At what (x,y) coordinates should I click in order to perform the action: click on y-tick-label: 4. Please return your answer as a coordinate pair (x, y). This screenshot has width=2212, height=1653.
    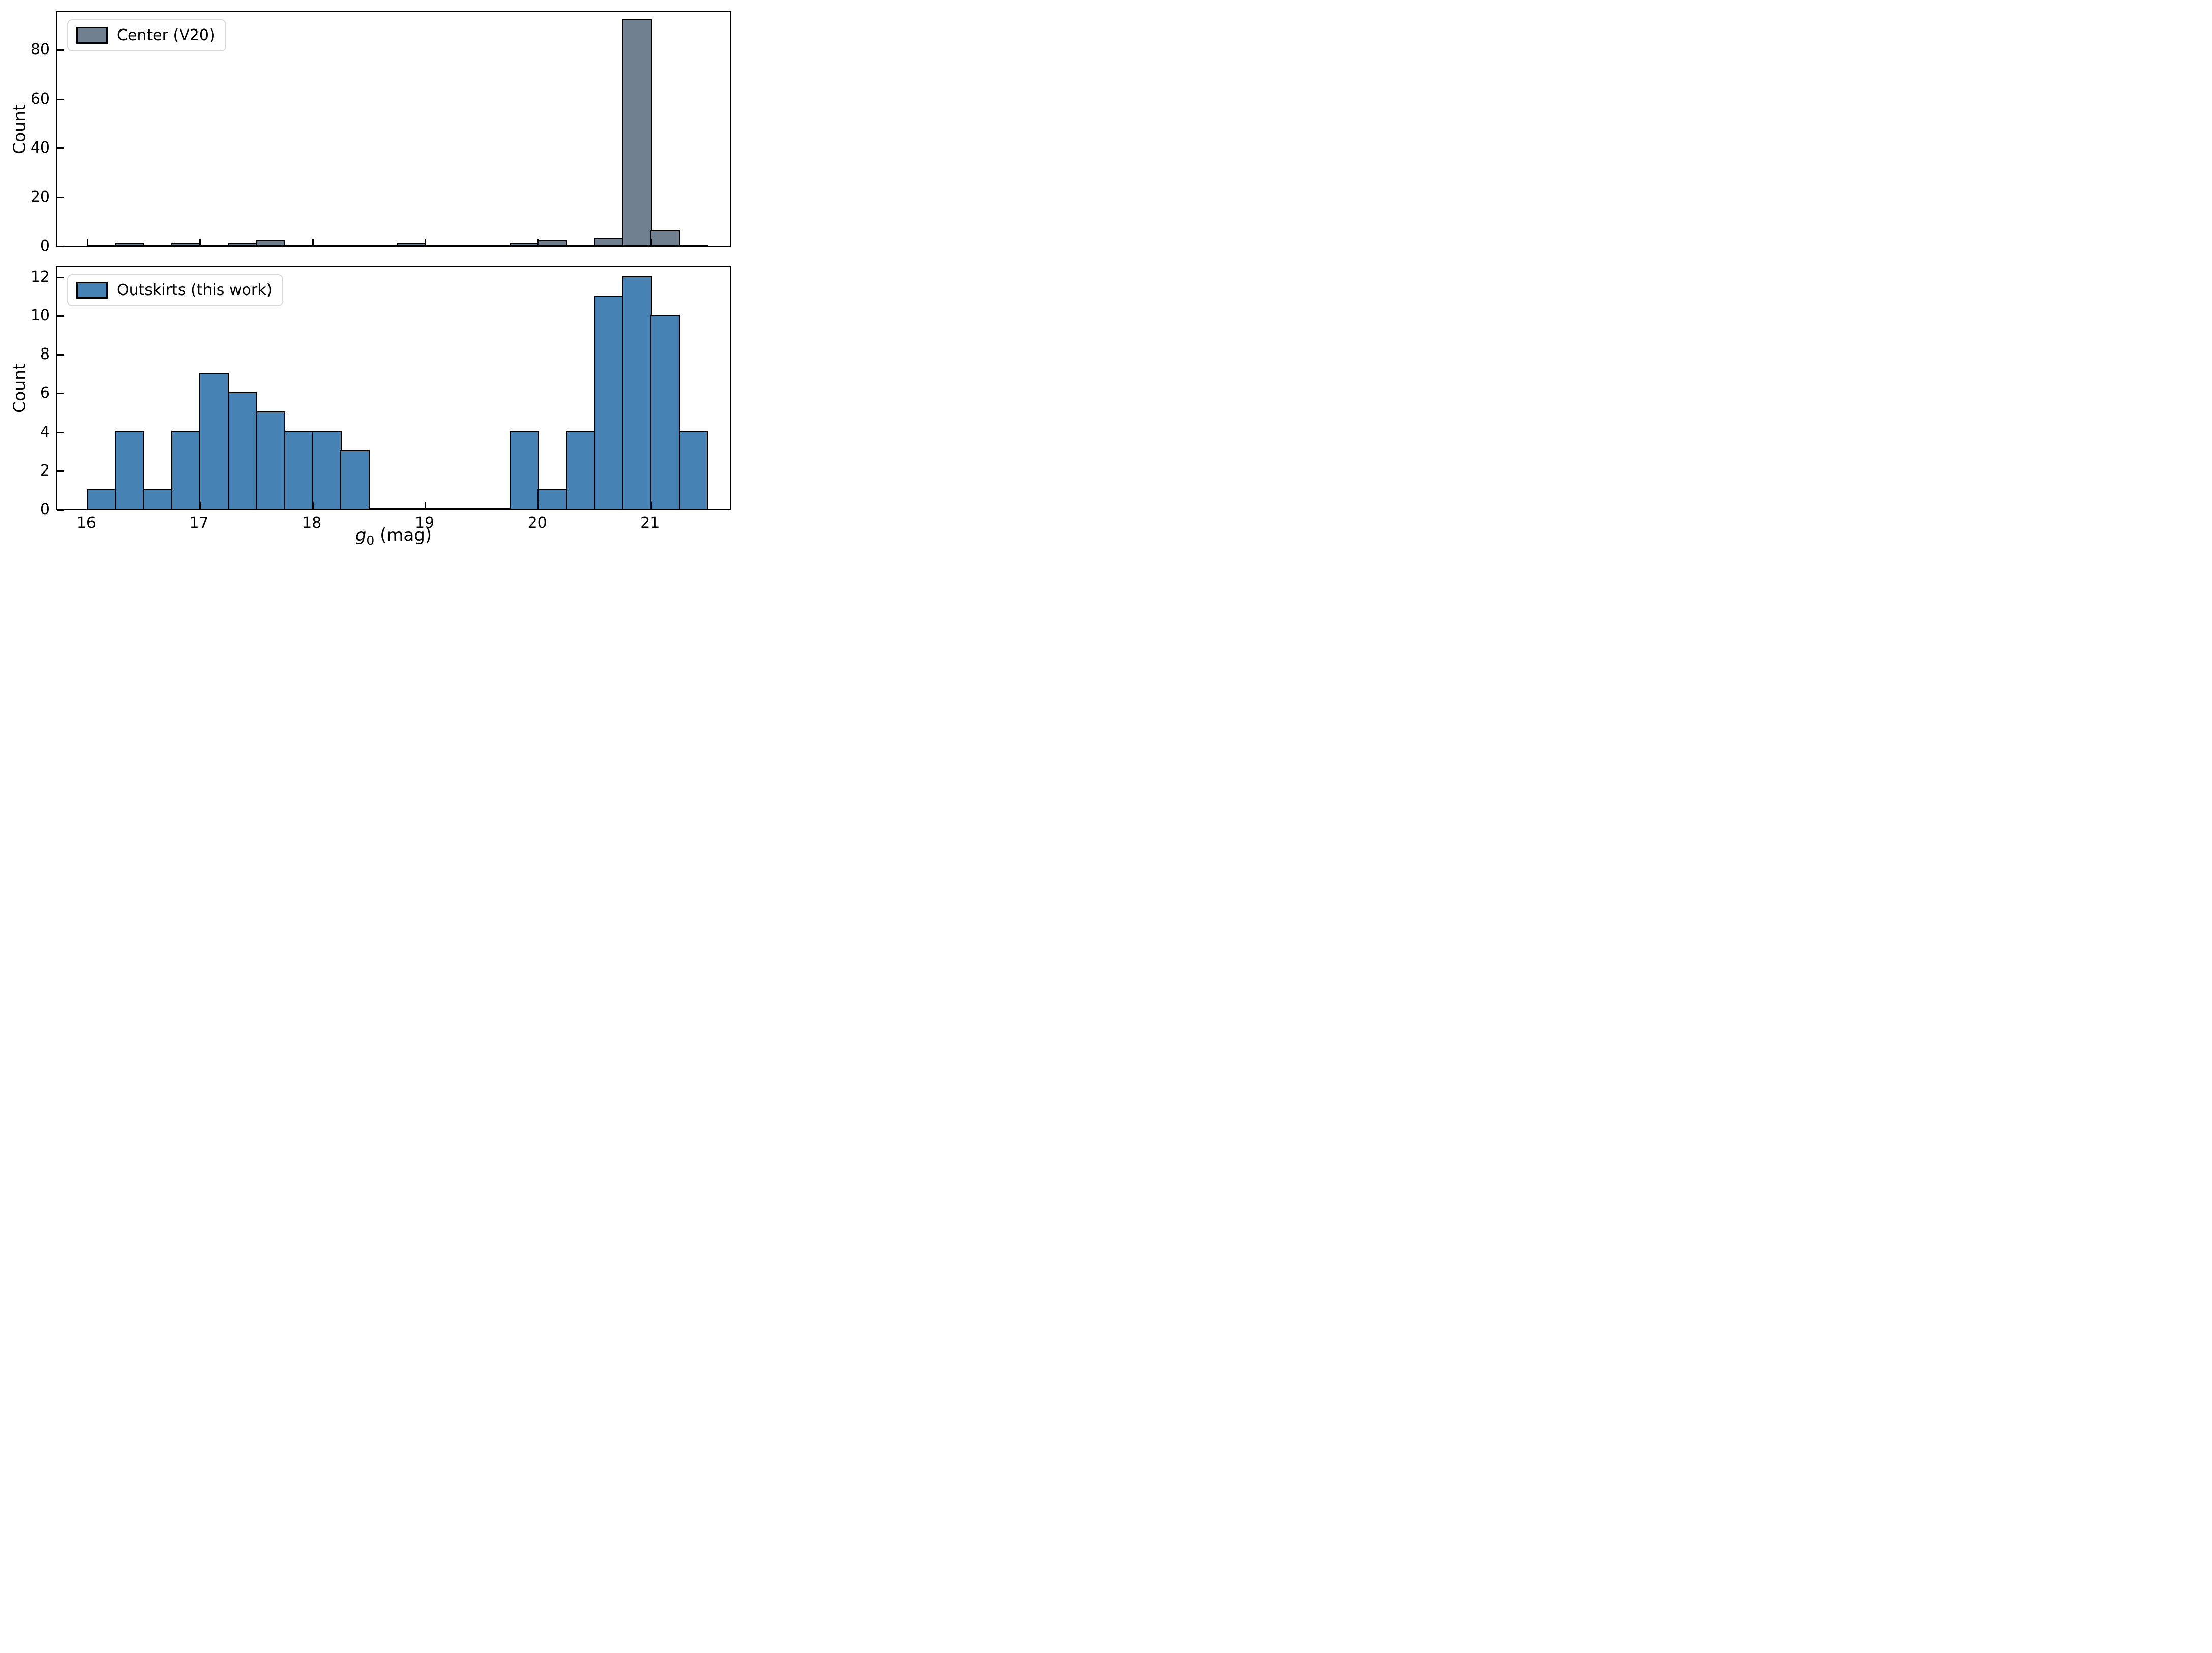
    Looking at the image, I should click on (45, 432).